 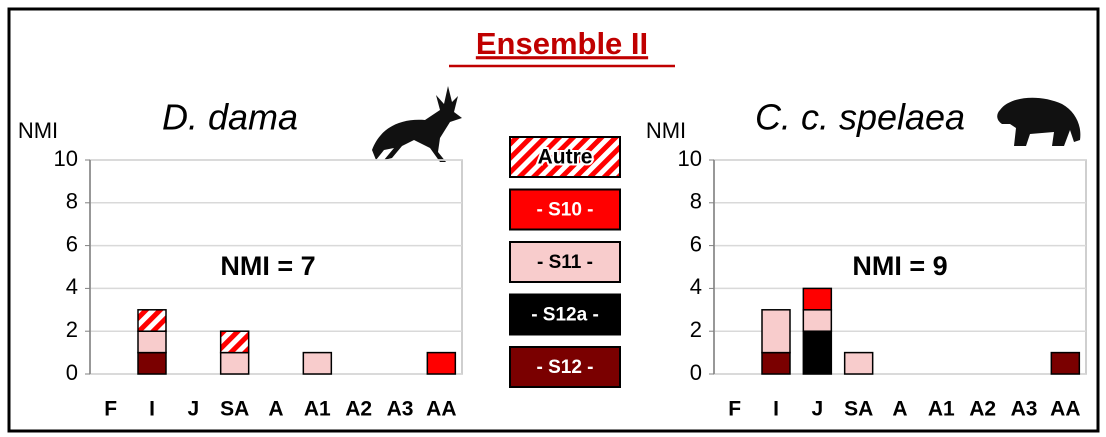 I want to click on chart-title: D. dama, so click(x=230, y=117).